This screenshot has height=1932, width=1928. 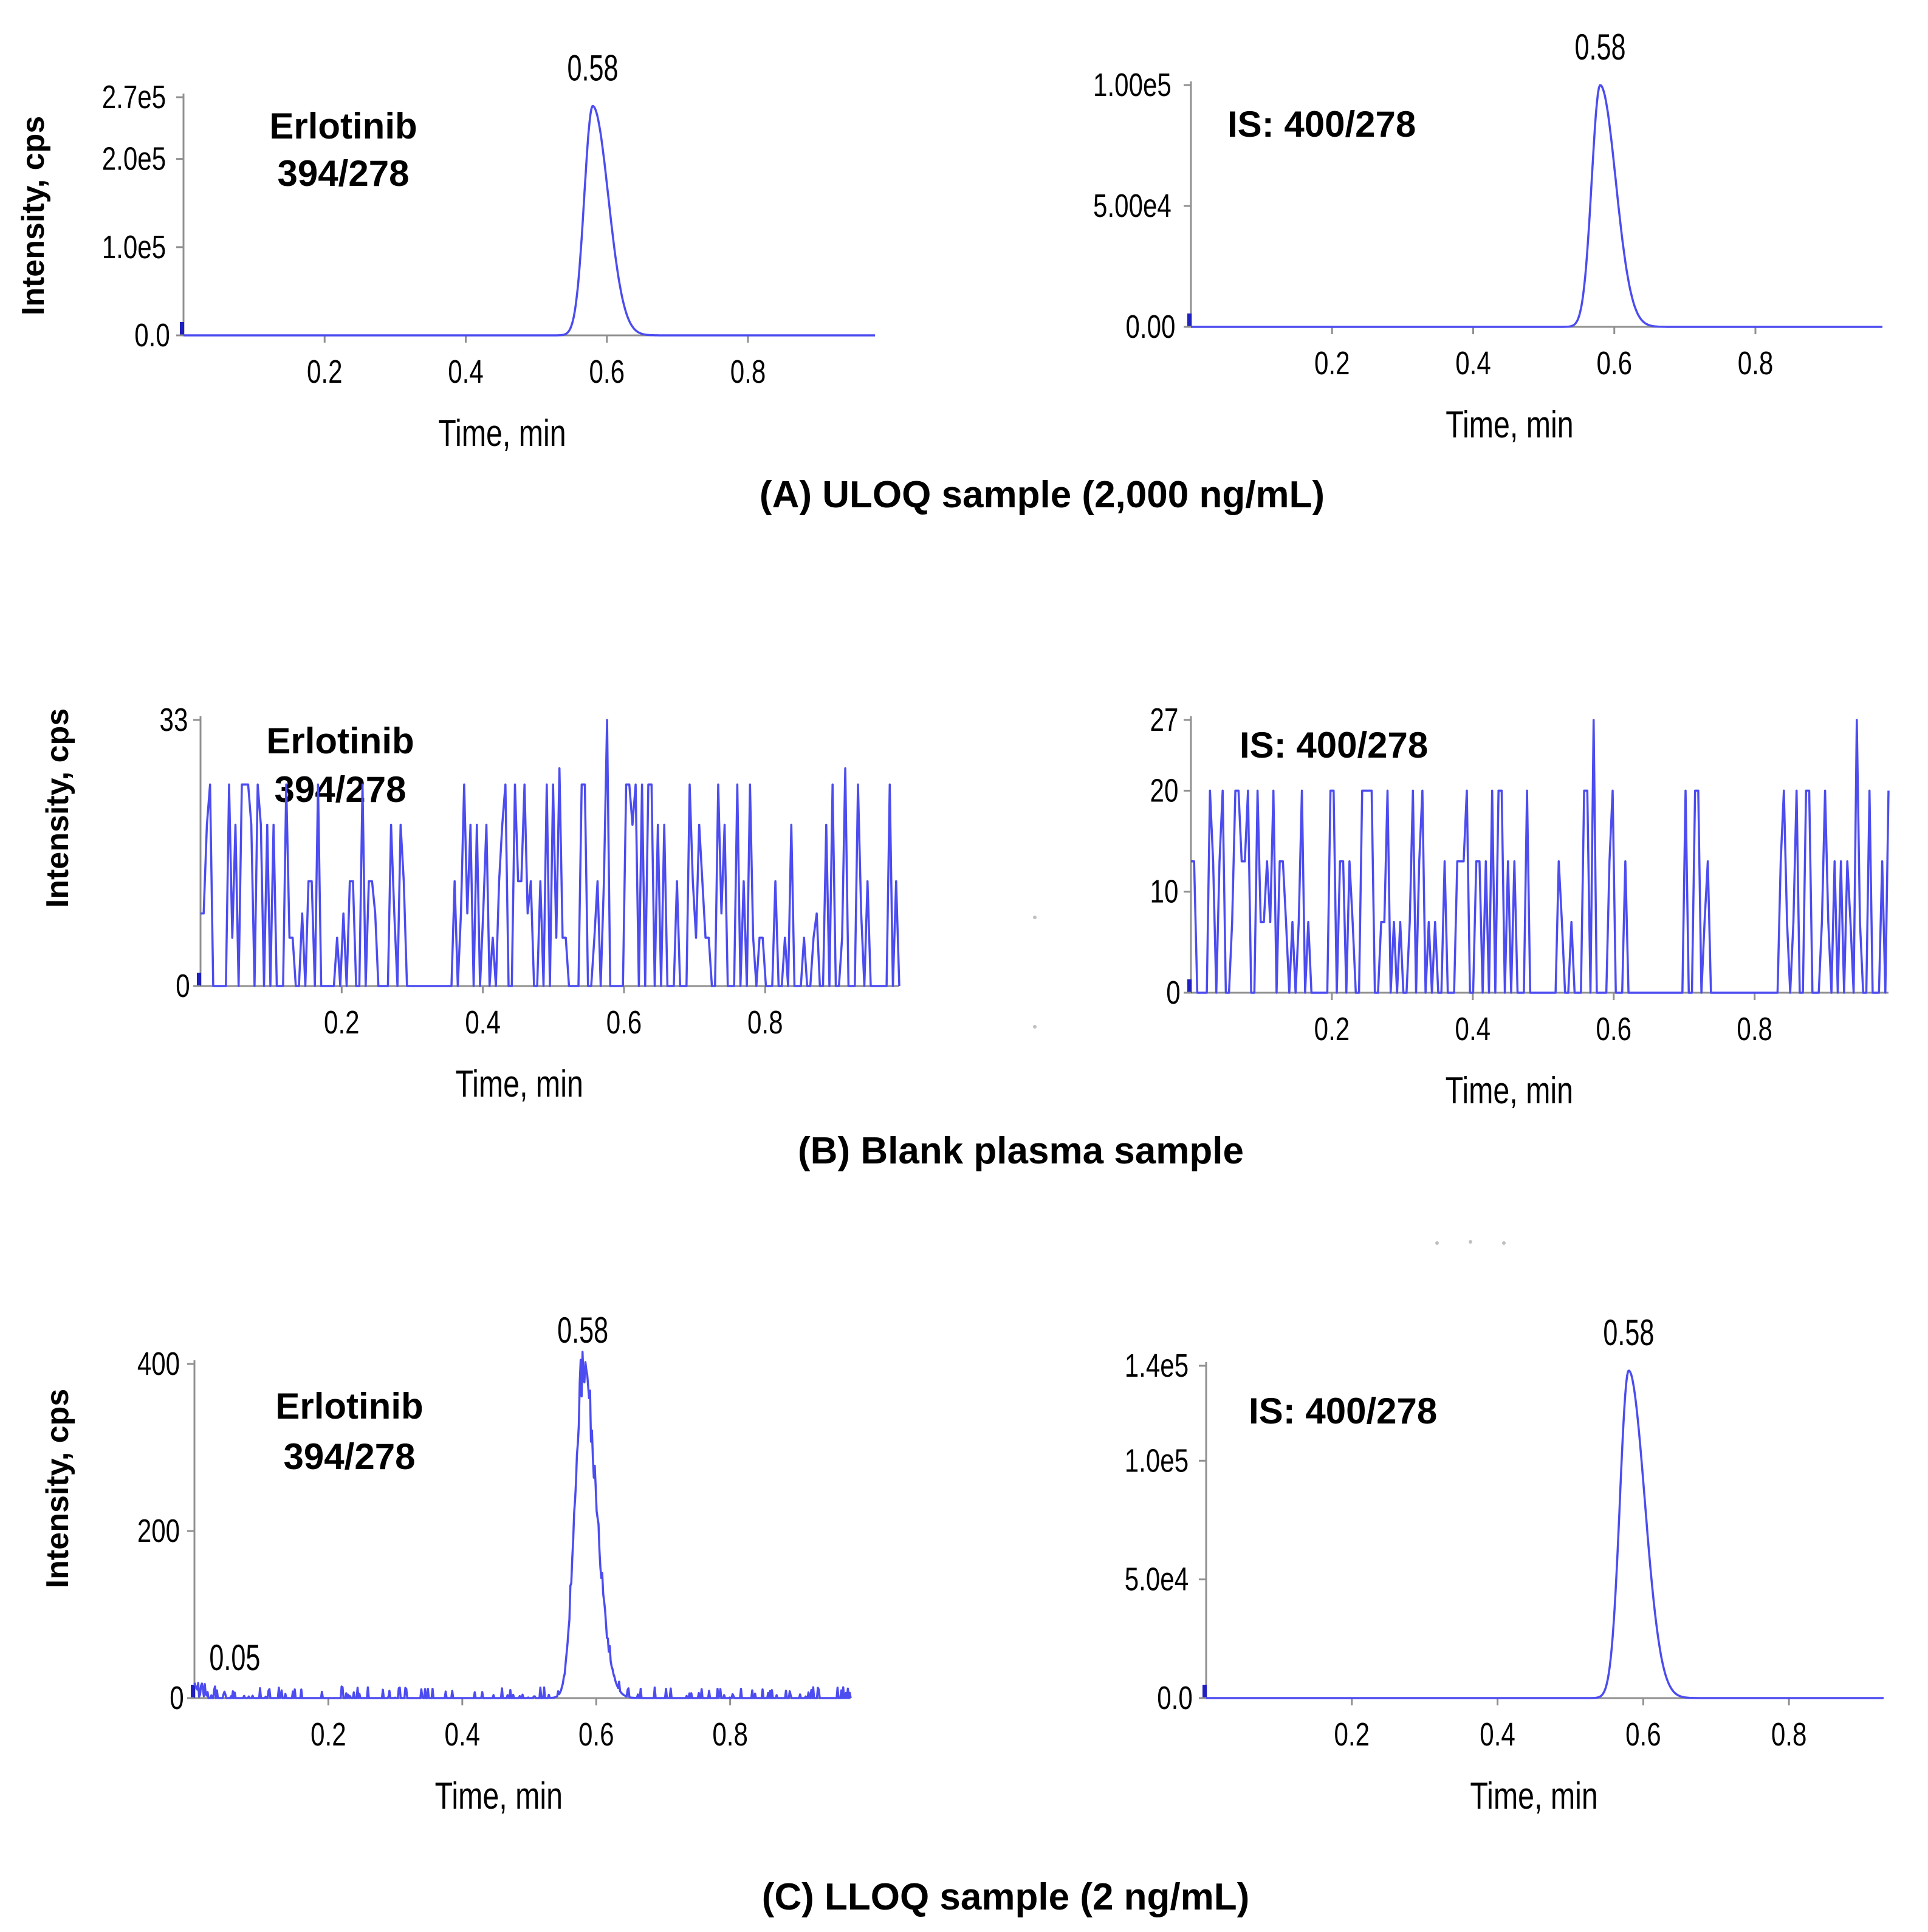 I want to click on y-tick-label: 200, so click(x=158, y=1531).